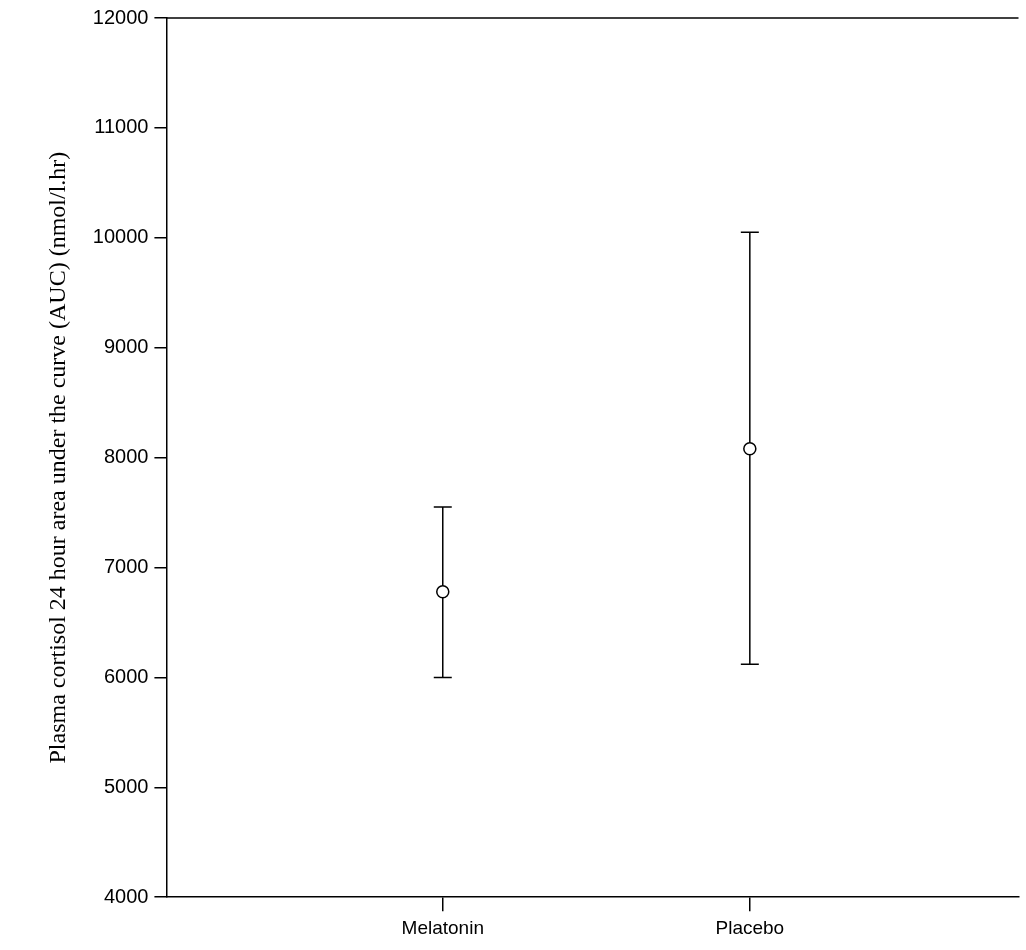 The width and height of the screenshot is (1026, 950). Describe the element at coordinates (442, 927) in the screenshot. I see `x-tick-label: Melatonin` at that location.